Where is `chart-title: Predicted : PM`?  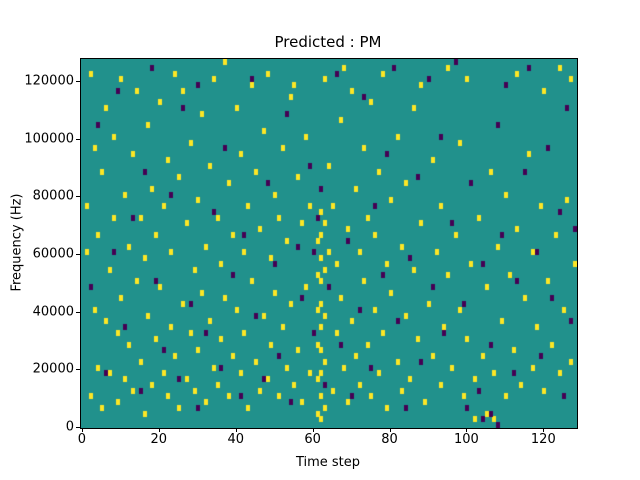
chart-title: Predicted : PM is located at coordinates (328, 42).